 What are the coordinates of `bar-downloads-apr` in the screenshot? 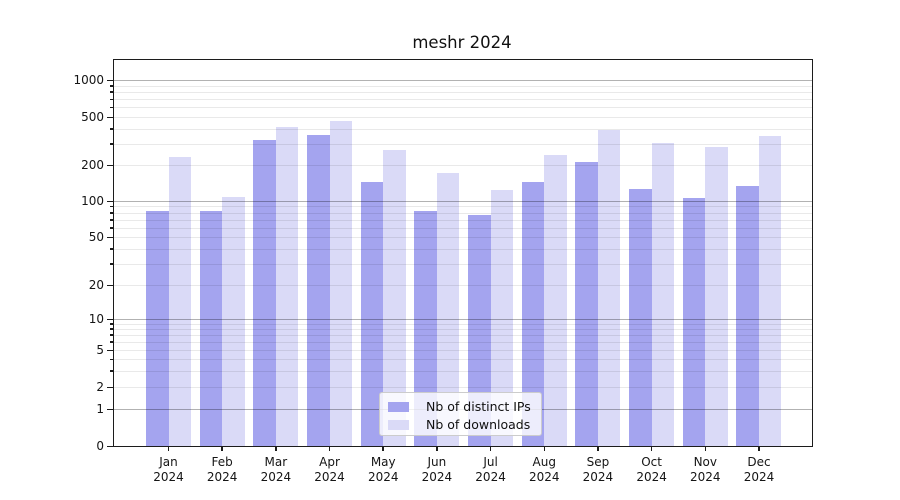 It's located at (341, 283).